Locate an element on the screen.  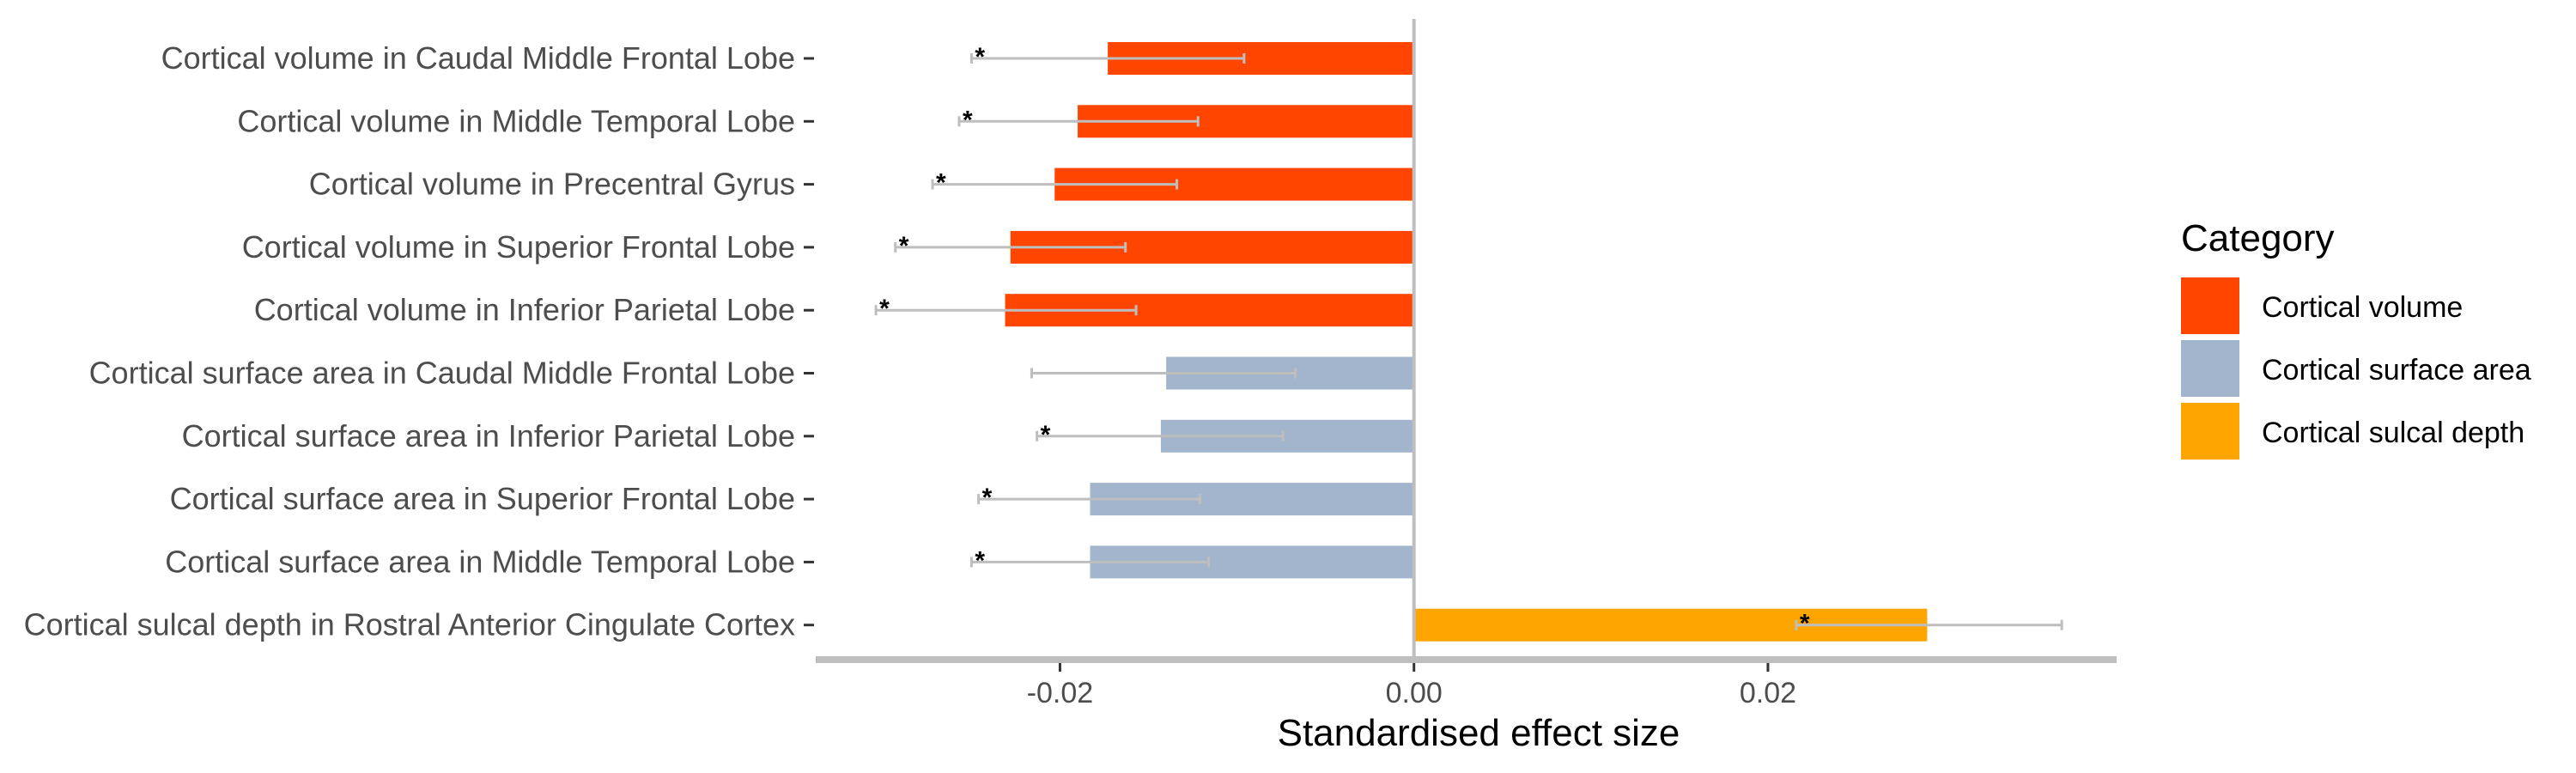
x-axis-title: Standardised effect size is located at coordinates (1479, 733).